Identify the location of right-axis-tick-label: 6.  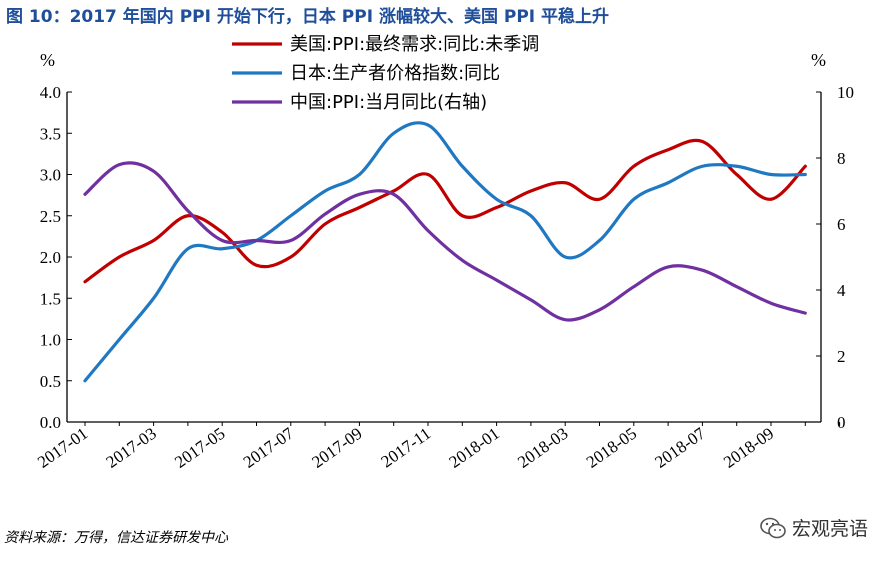
(841, 224).